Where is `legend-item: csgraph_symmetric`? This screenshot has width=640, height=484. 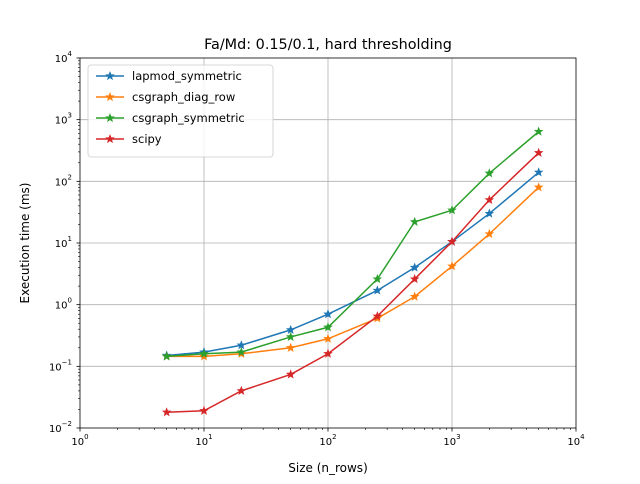 legend-item: csgraph_symmetric is located at coordinates (170, 118).